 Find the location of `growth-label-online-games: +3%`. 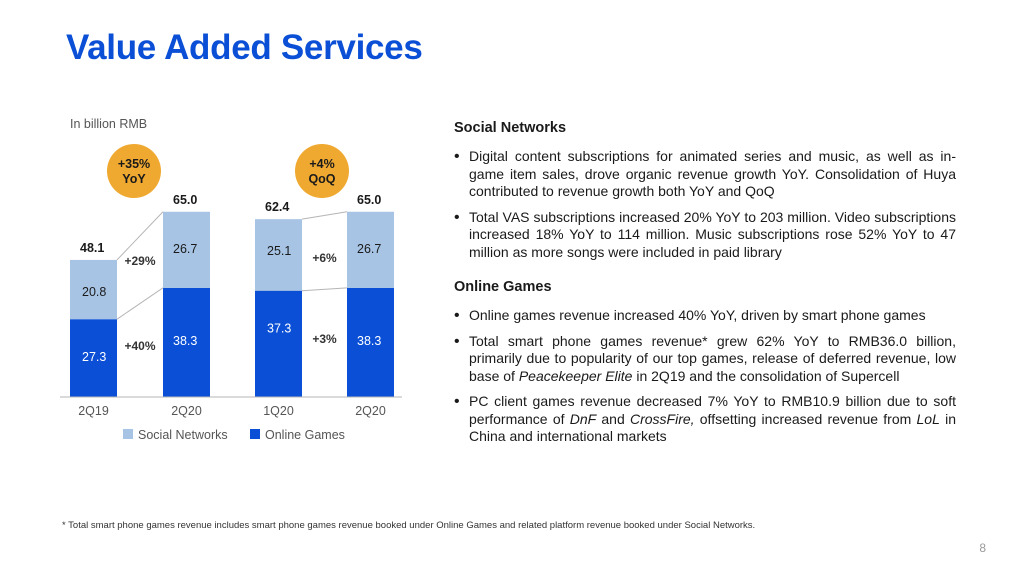

growth-label-online-games: +3% is located at coordinates (324, 339).